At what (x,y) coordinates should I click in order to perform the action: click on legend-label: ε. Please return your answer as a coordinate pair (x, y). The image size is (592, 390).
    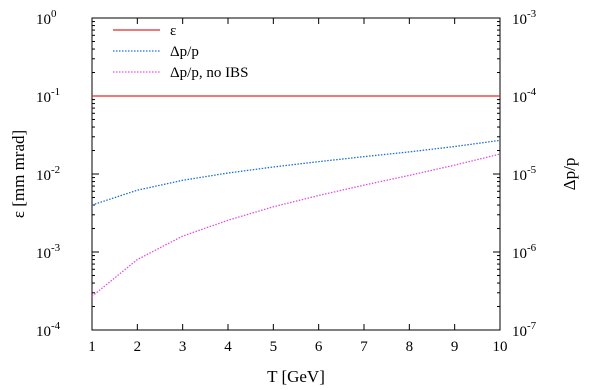
    Looking at the image, I should click on (173, 31).